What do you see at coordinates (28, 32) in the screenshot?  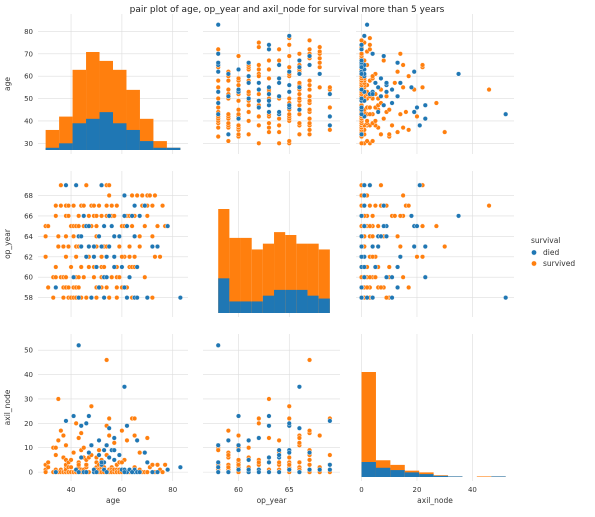 I see `y-tick-label: 80` at bounding box center [28, 32].